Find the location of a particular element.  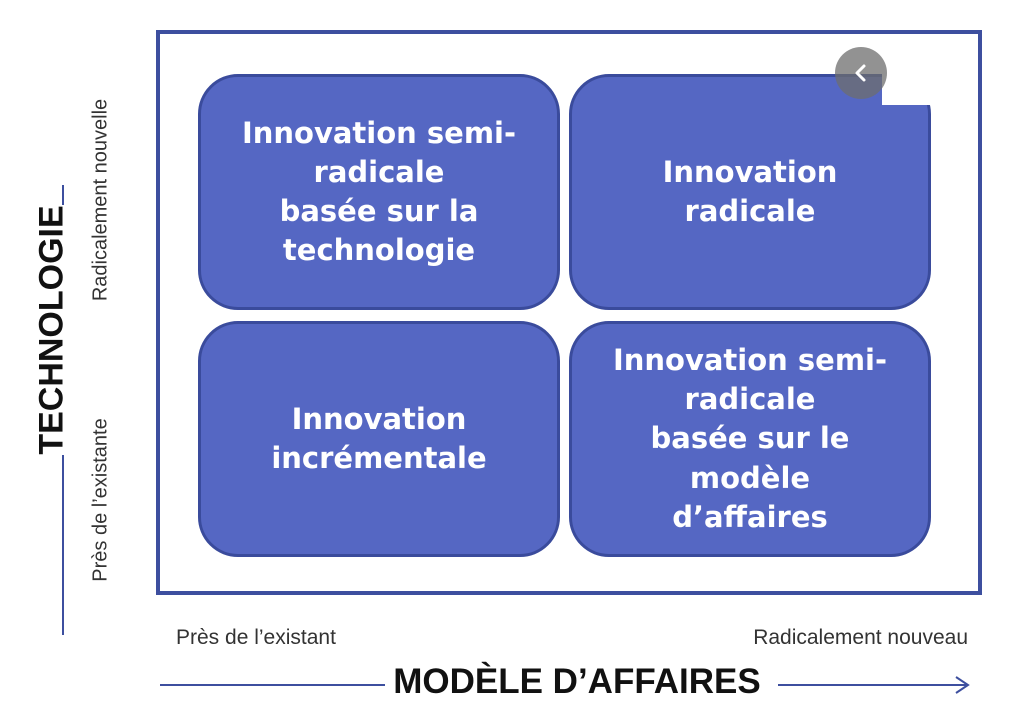

y-axis-high-label: Radicalement nouvelle is located at coordinates (100, 200).